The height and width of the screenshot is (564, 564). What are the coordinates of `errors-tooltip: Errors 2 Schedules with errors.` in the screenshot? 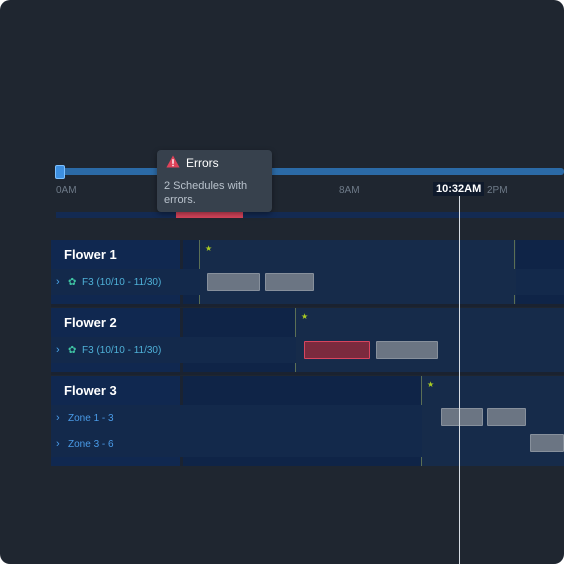 It's located at (214, 181).